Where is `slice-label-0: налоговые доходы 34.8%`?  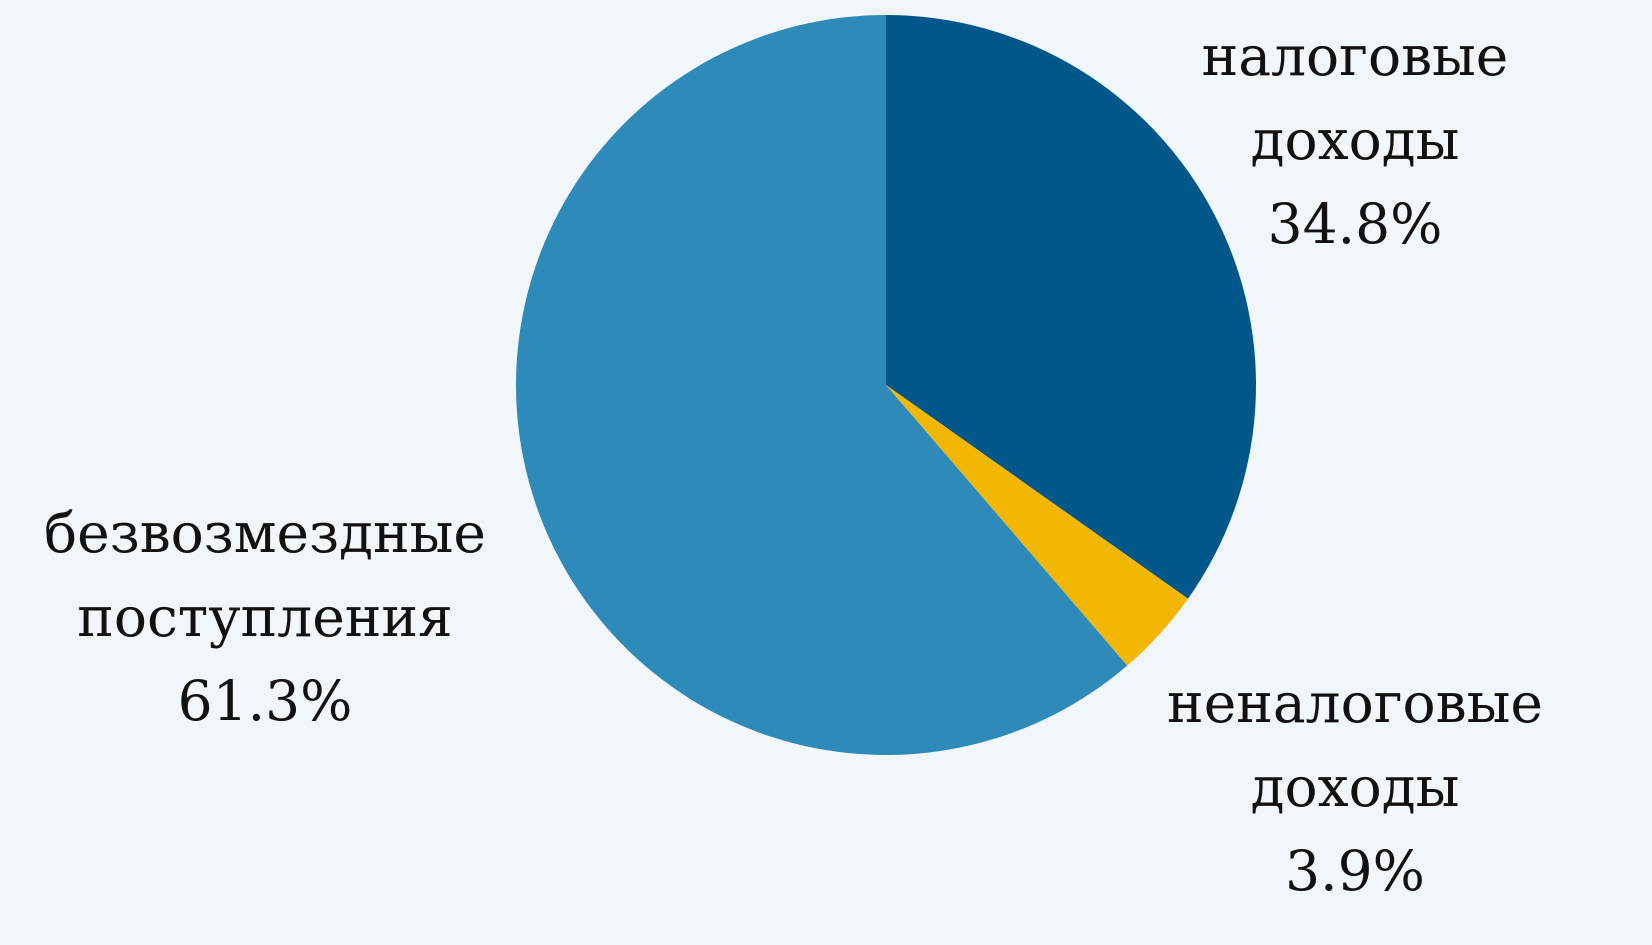 slice-label-0: налоговые доходы 34.8% is located at coordinates (1355, 140).